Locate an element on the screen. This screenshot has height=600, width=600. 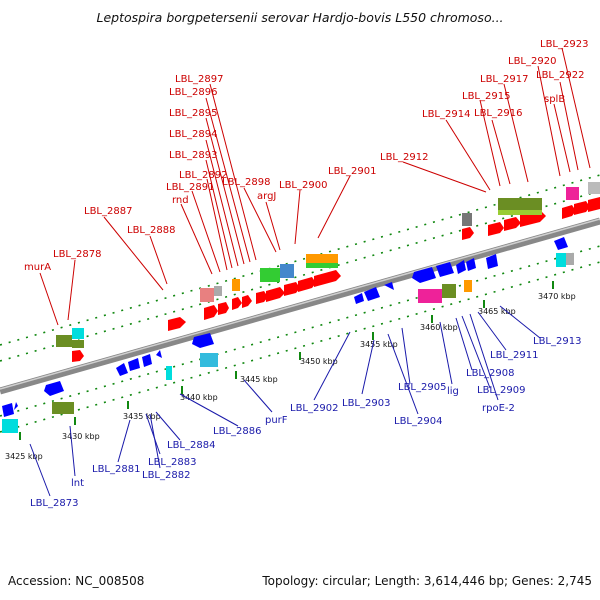
gene-label-LBL_2894: LBL_2894 is located at coordinates (193, 134).